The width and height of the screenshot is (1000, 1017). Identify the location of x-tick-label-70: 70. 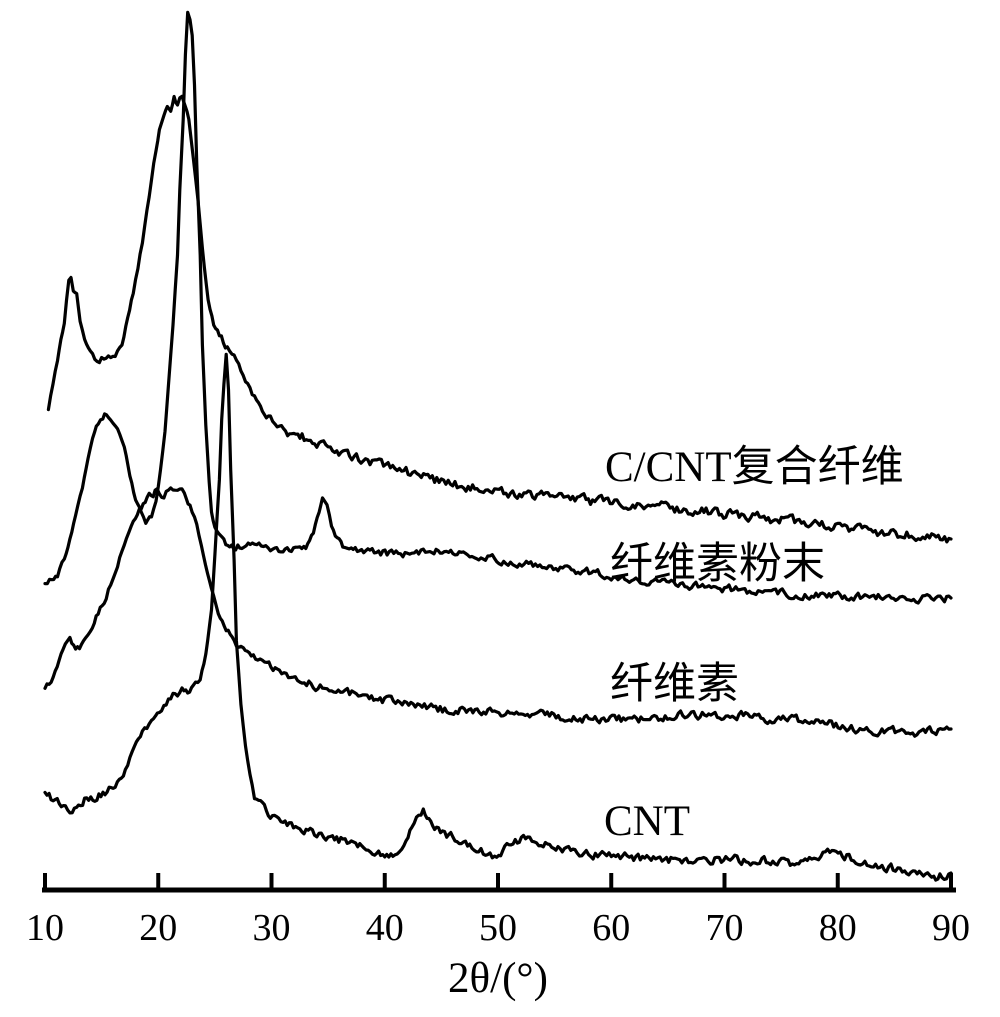
(725, 928).